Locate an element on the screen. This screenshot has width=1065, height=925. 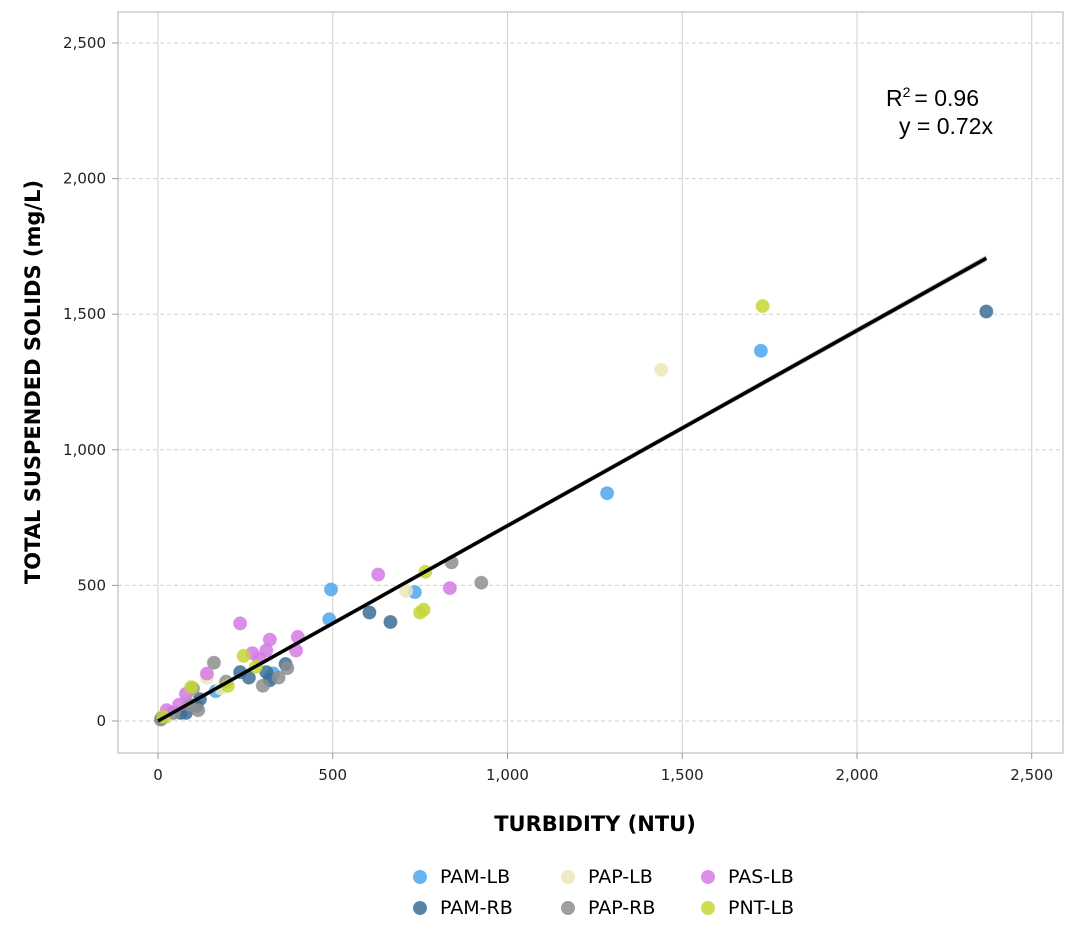
legend-marker-pnt-lb is located at coordinates (708, 908).